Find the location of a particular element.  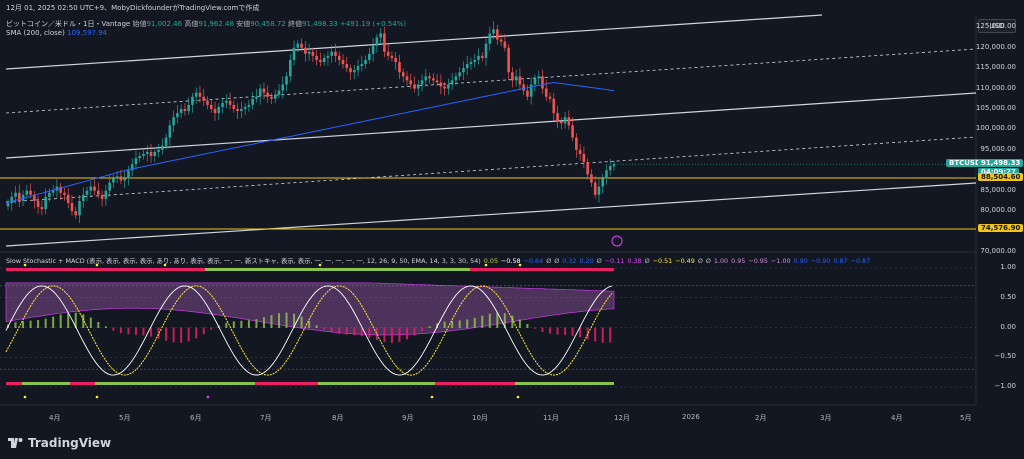

indicator-value: 0.87 is located at coordinates (840, 261).